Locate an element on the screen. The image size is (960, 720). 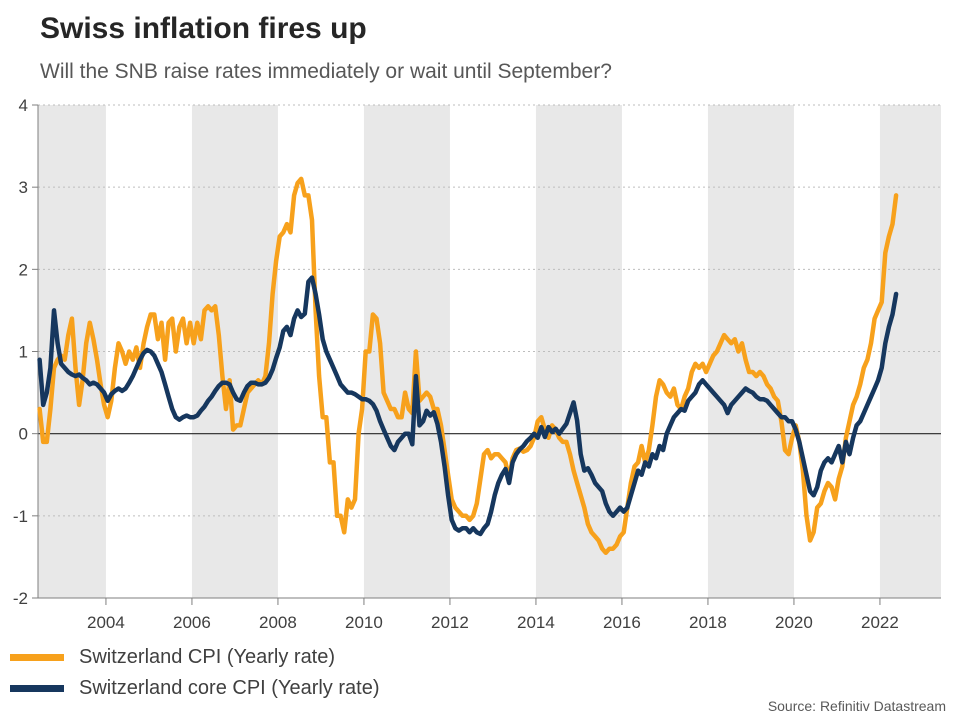
x-tick-label: 2016 is located at coordinates (622, 622).